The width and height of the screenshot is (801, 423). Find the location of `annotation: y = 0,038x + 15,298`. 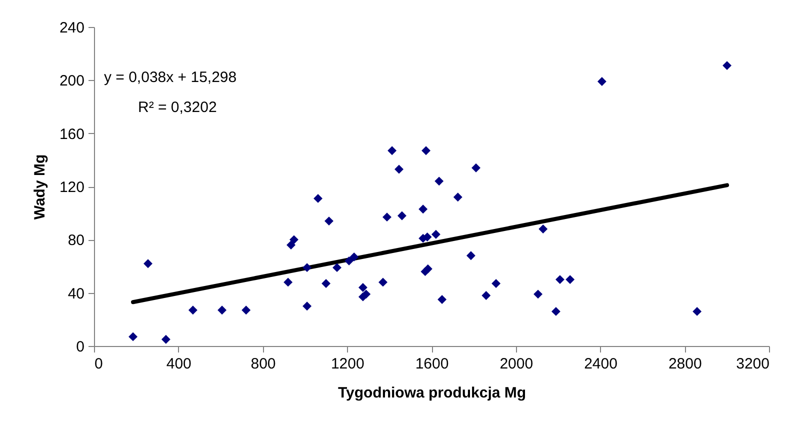

annotation: y = 0,038x + 15,298 is located at coordinates (170, 77).